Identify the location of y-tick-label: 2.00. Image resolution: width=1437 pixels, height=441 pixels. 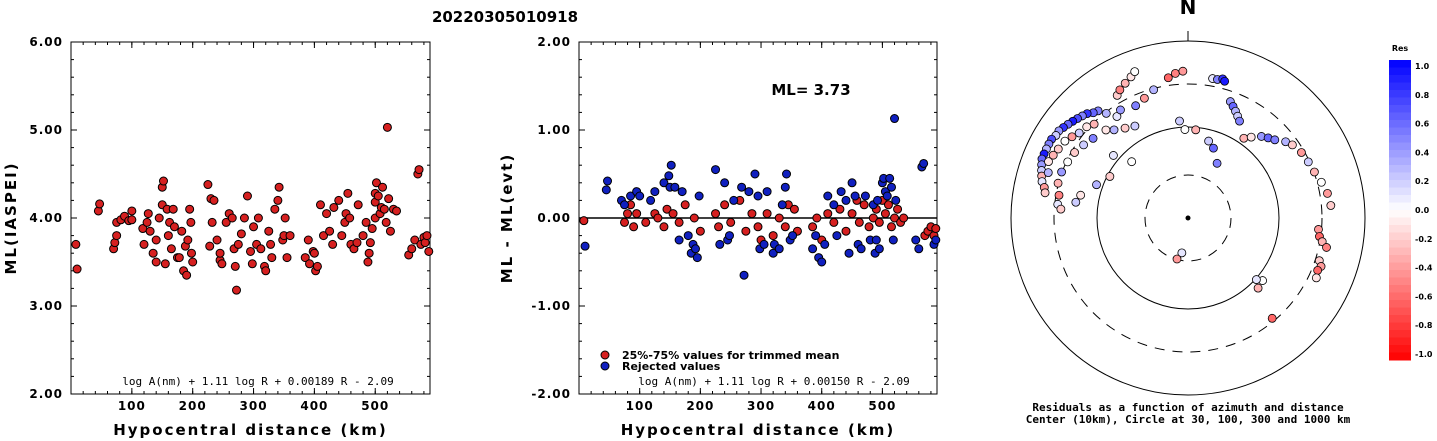
(554, 42).